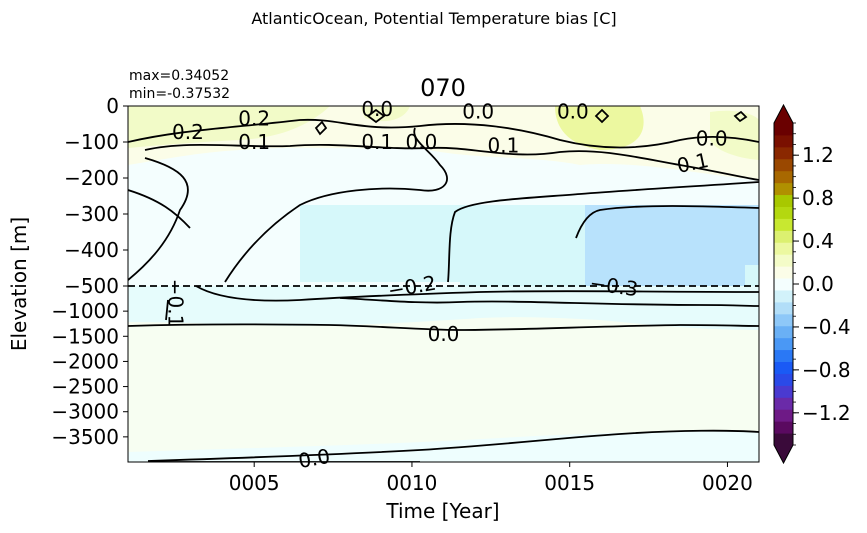  What do you see at coordinates (254, 483) in the screenshot?
I see `x-tick-label: 0005` at bounding box center [254, 483].